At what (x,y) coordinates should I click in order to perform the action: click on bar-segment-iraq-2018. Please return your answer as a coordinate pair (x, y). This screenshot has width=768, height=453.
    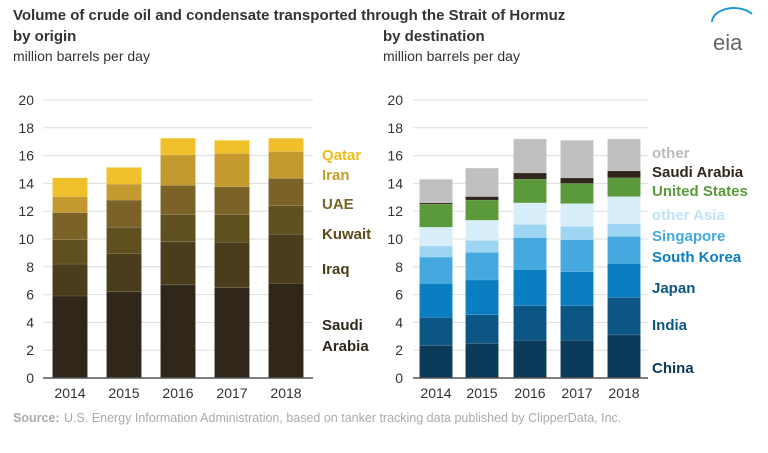
    Looking at the image, I should click on (286, 258).